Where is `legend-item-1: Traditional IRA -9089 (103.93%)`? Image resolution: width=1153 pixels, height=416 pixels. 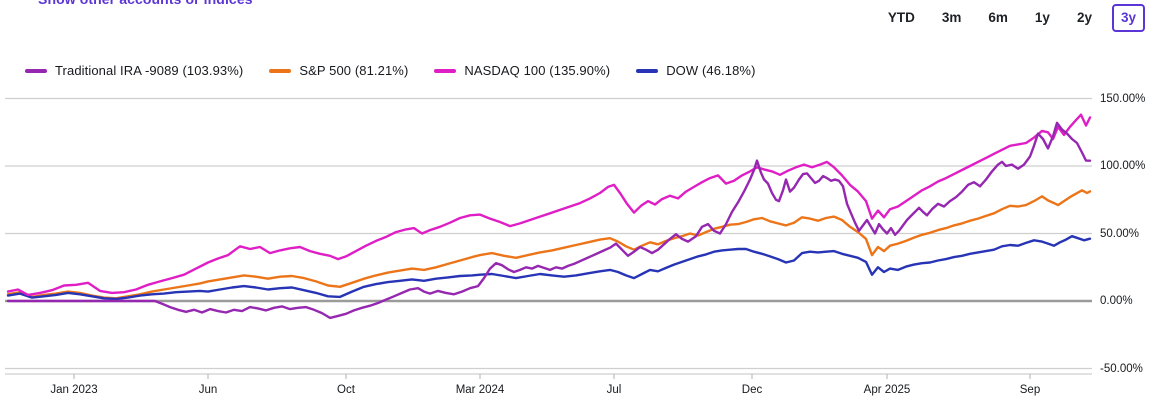
legend-item-1: Traditional IRA -9089 (103.93%) is located at coordinates (134, 70).